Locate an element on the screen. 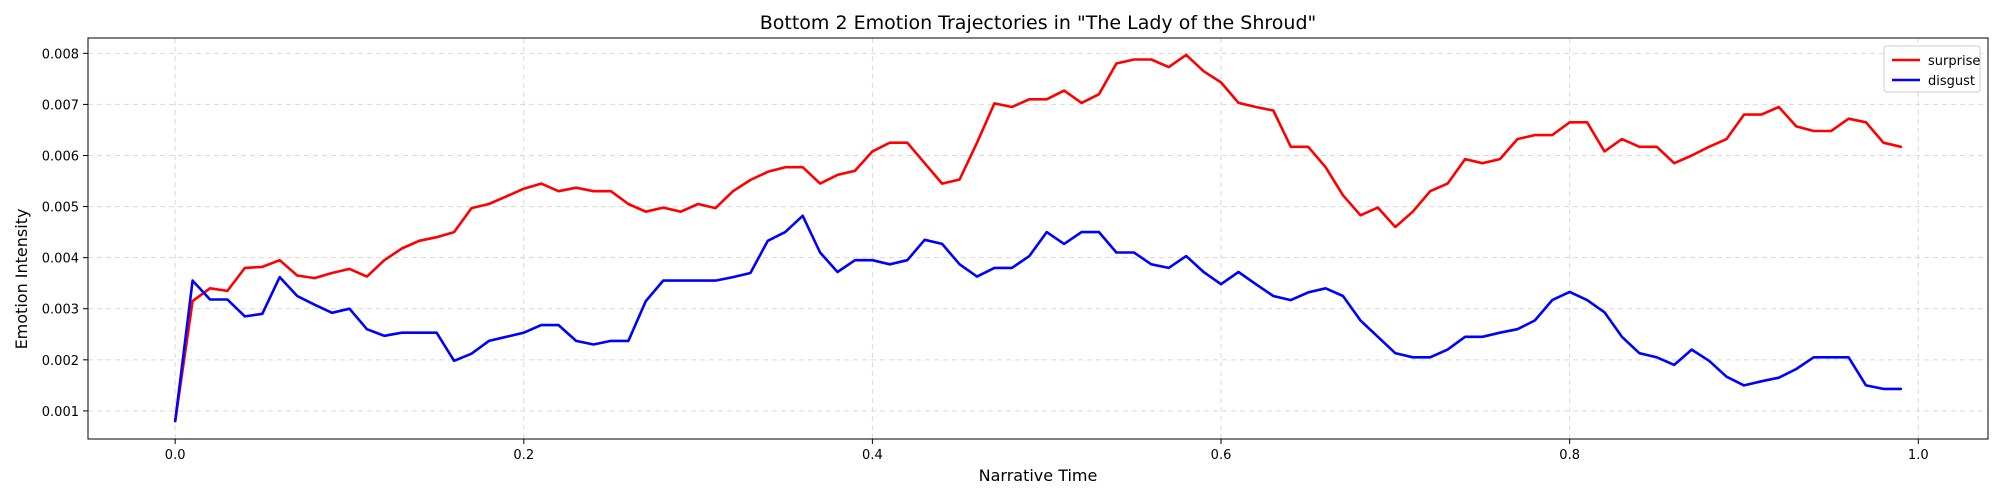  legend-label-surprise: surprise is located at coordinates (1954, 61).